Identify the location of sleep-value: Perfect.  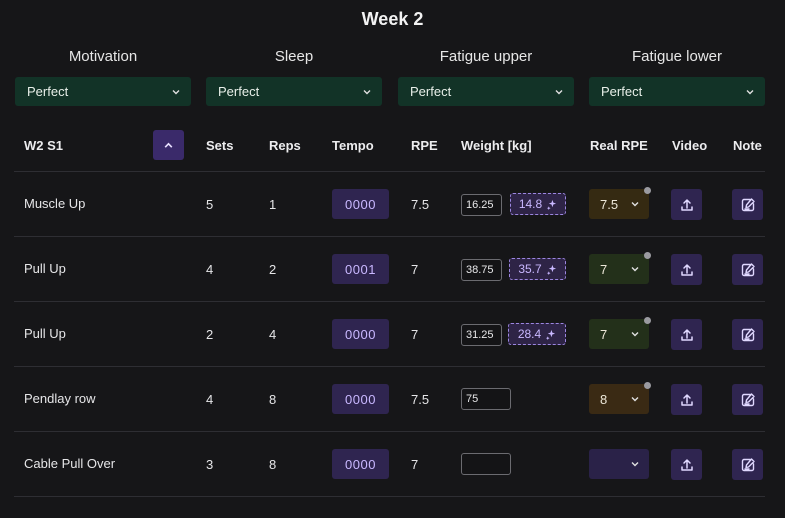
(239, 91).